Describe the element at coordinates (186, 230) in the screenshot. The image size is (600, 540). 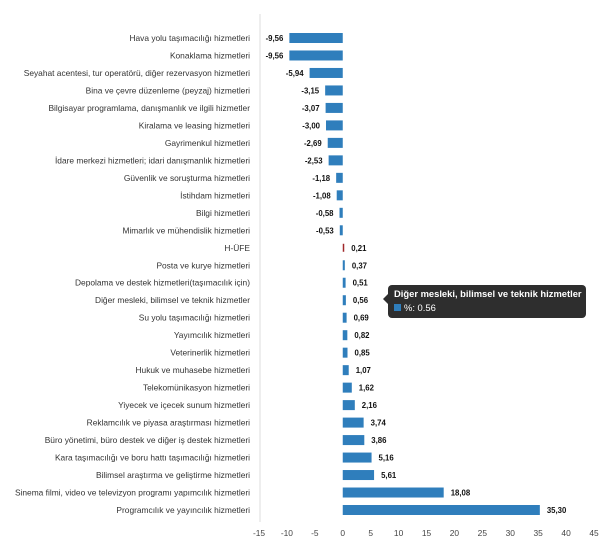
I see `category-label: Mimarlık ve mühendislik hizmetleri` at that location.